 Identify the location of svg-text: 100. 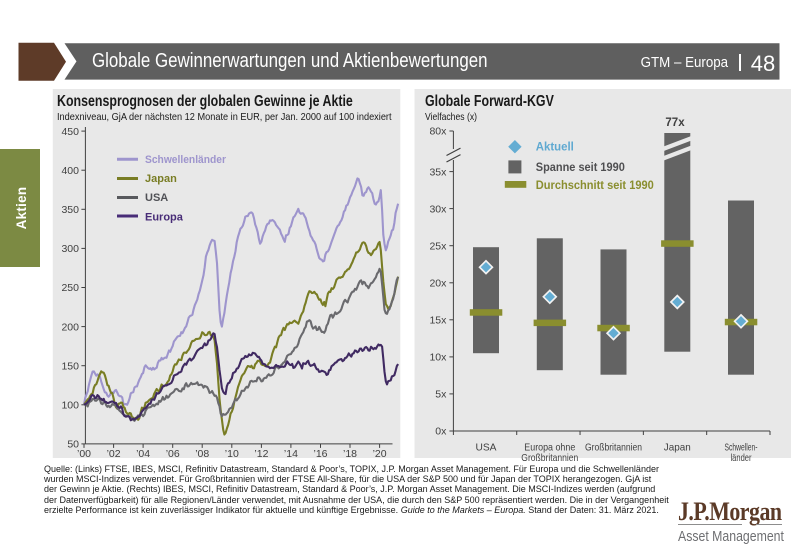
(70, 406).